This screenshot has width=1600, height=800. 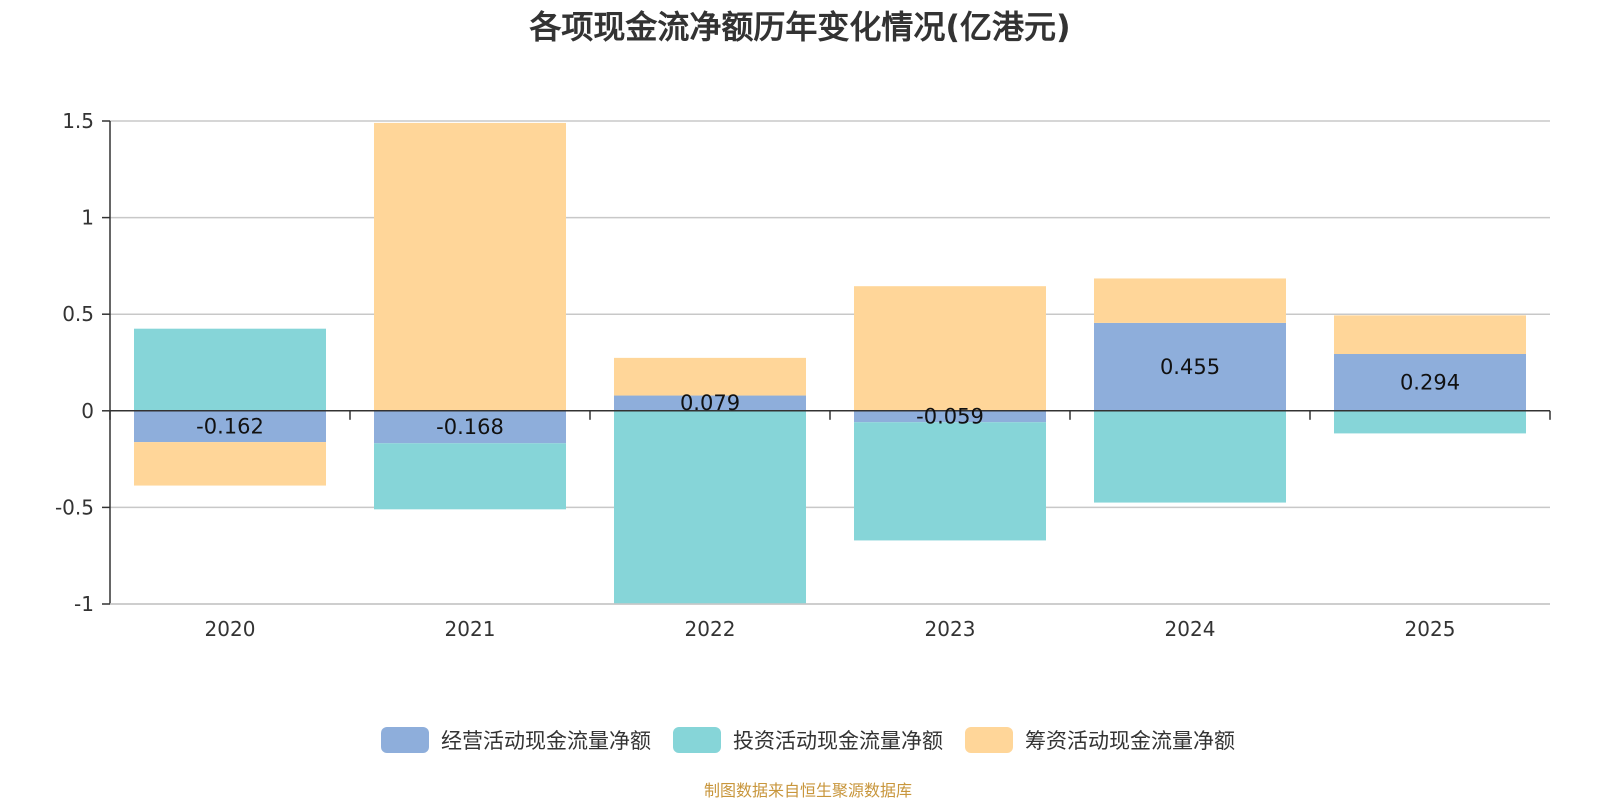 What do you see at coordinates (470, 629) in the screenshot?
I see `x-tick-label-2021: 2021` at bounding box center [470, 629].